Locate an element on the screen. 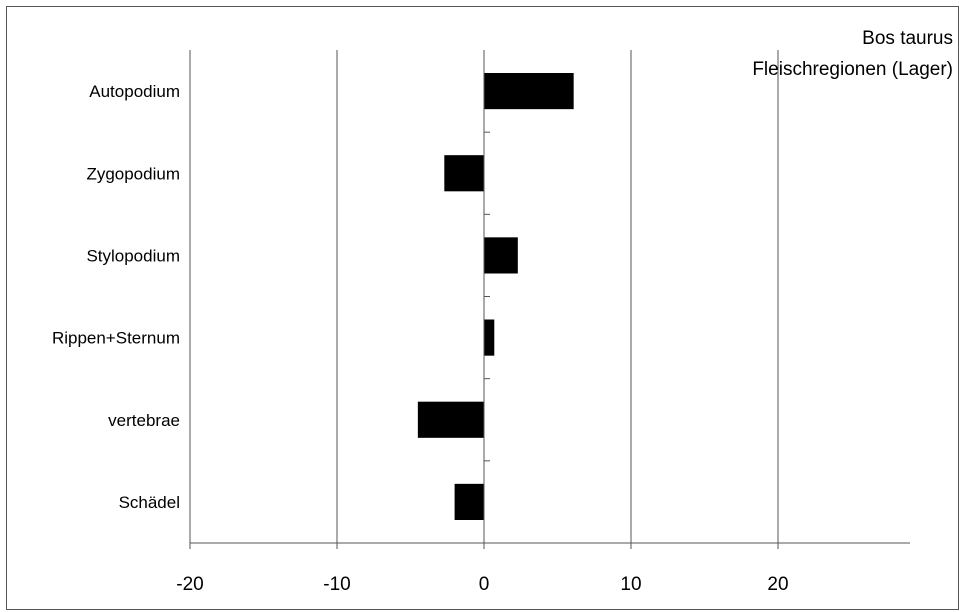  bar-stylopodium is located at coordinates (501, 255).